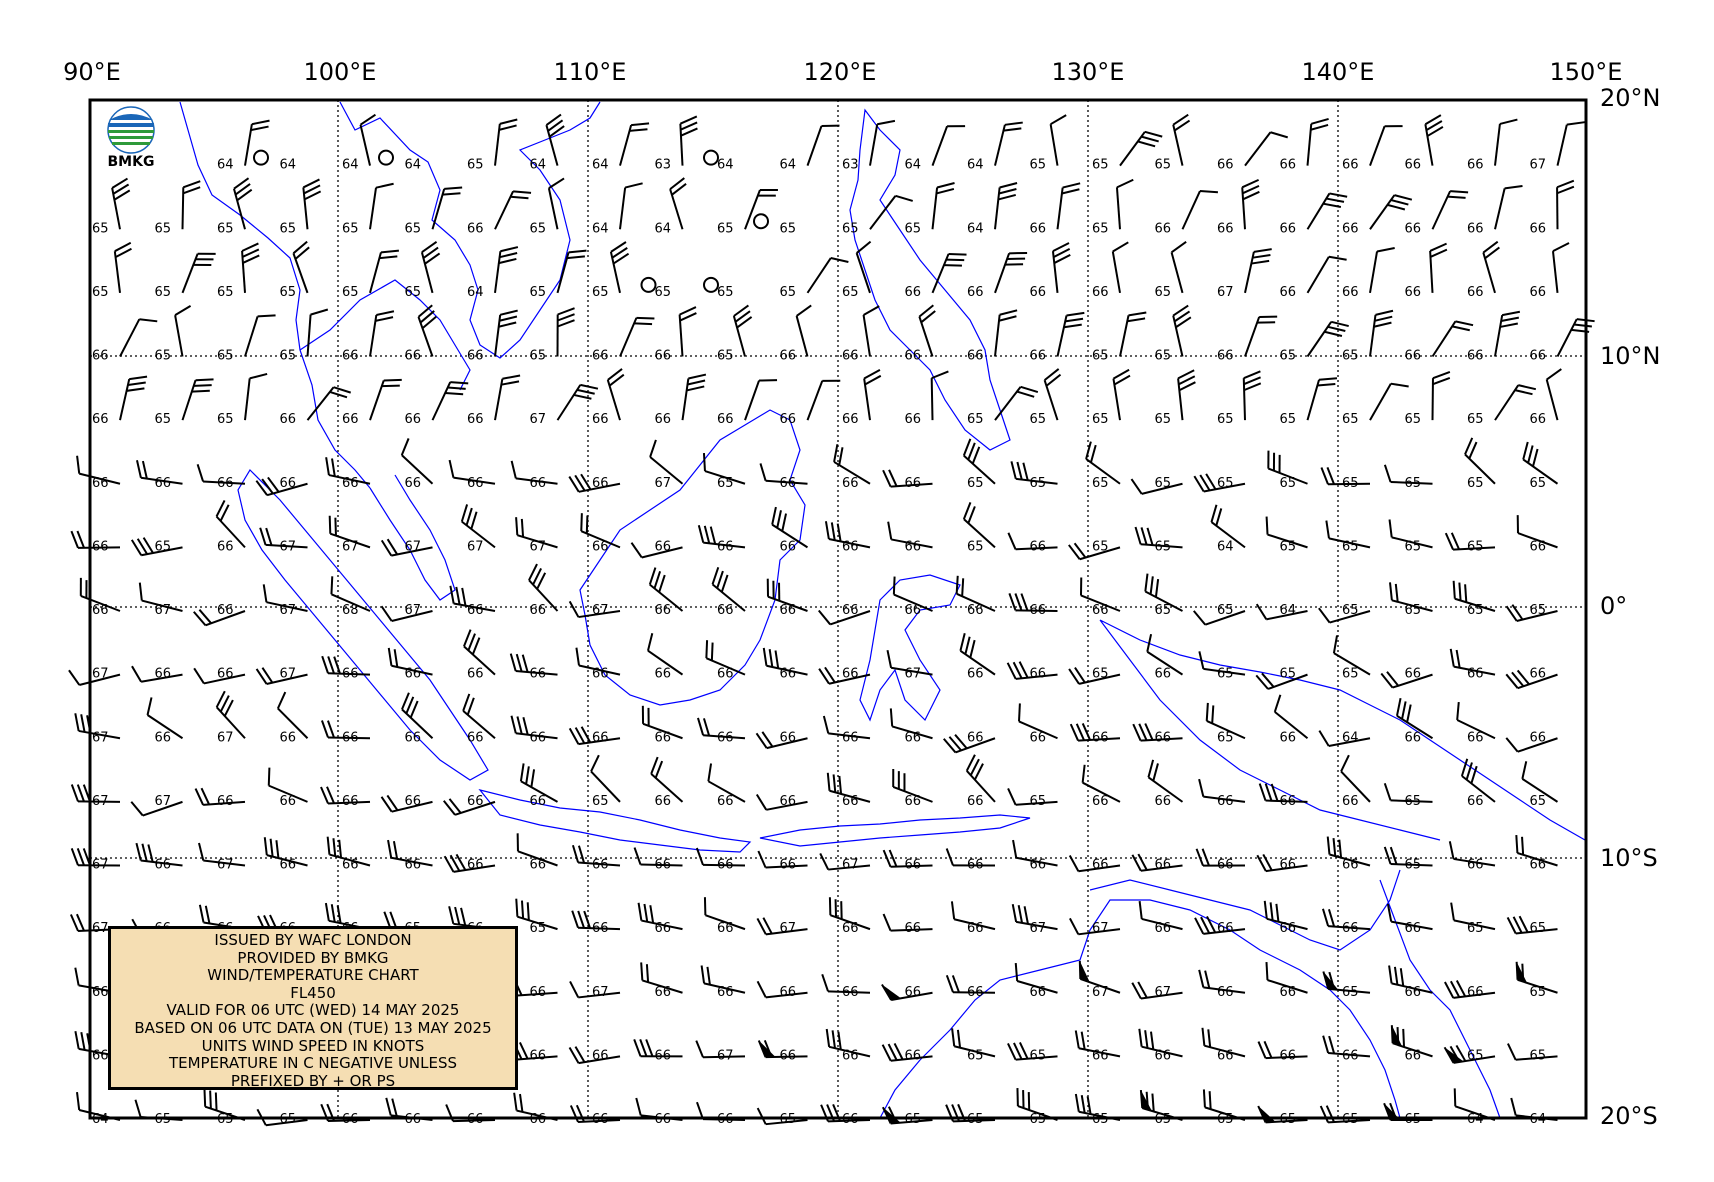  What do you see at coordinates (313, 1010) in the screenshot?
I see `info-valid-time: VALID FOR 06 UTC (WED) 14 MAY 2025` at bounding box center [313, 1010].